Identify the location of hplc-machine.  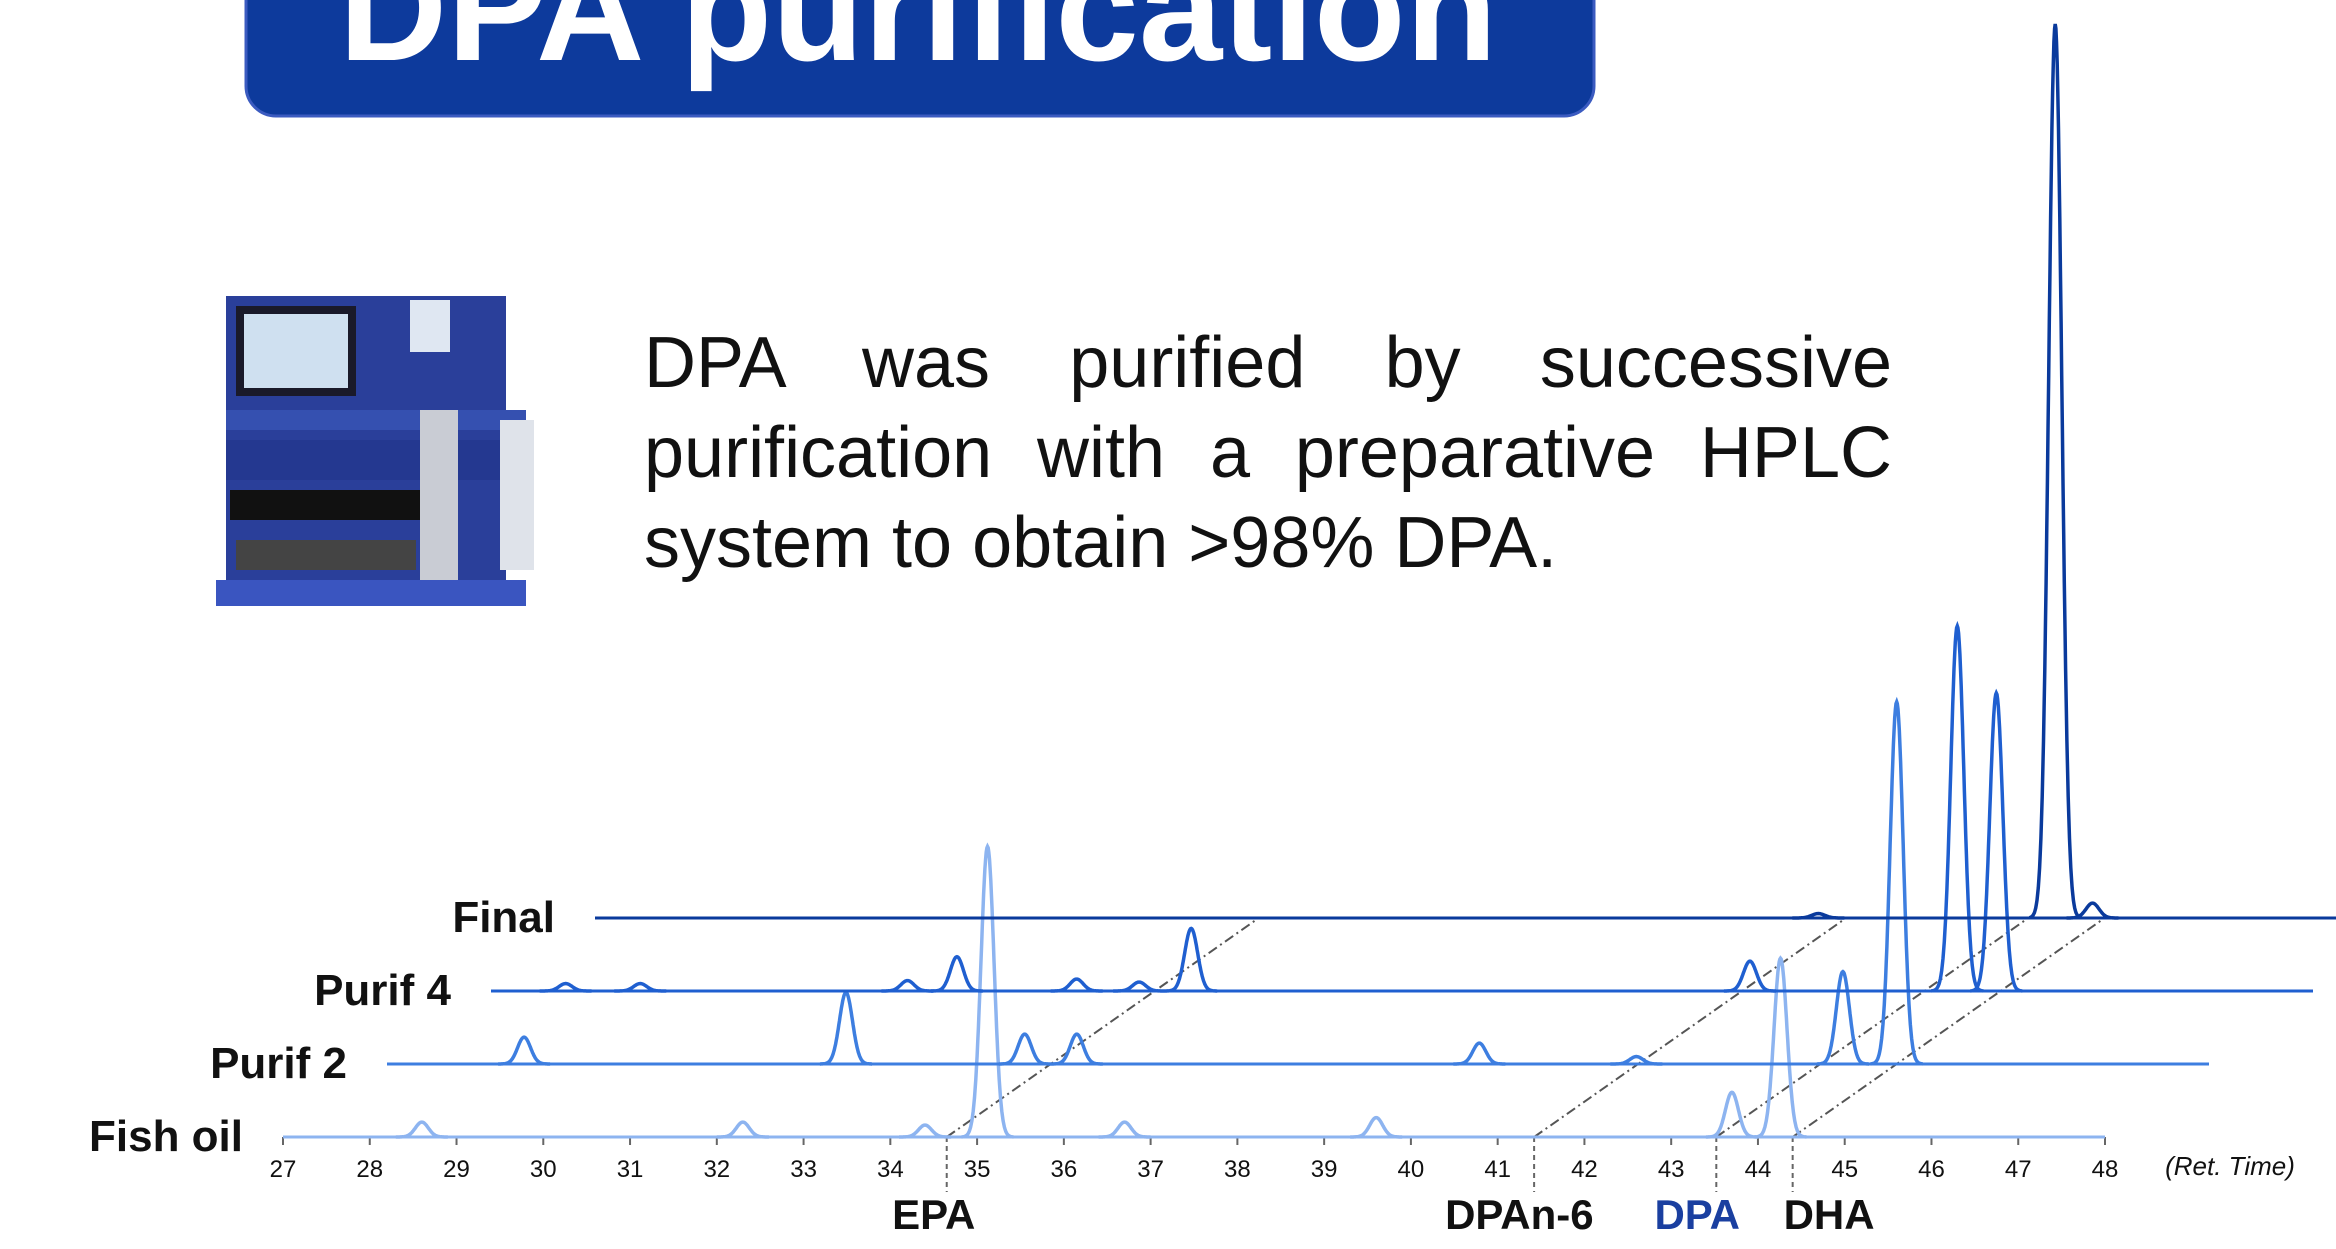
(375, 451).